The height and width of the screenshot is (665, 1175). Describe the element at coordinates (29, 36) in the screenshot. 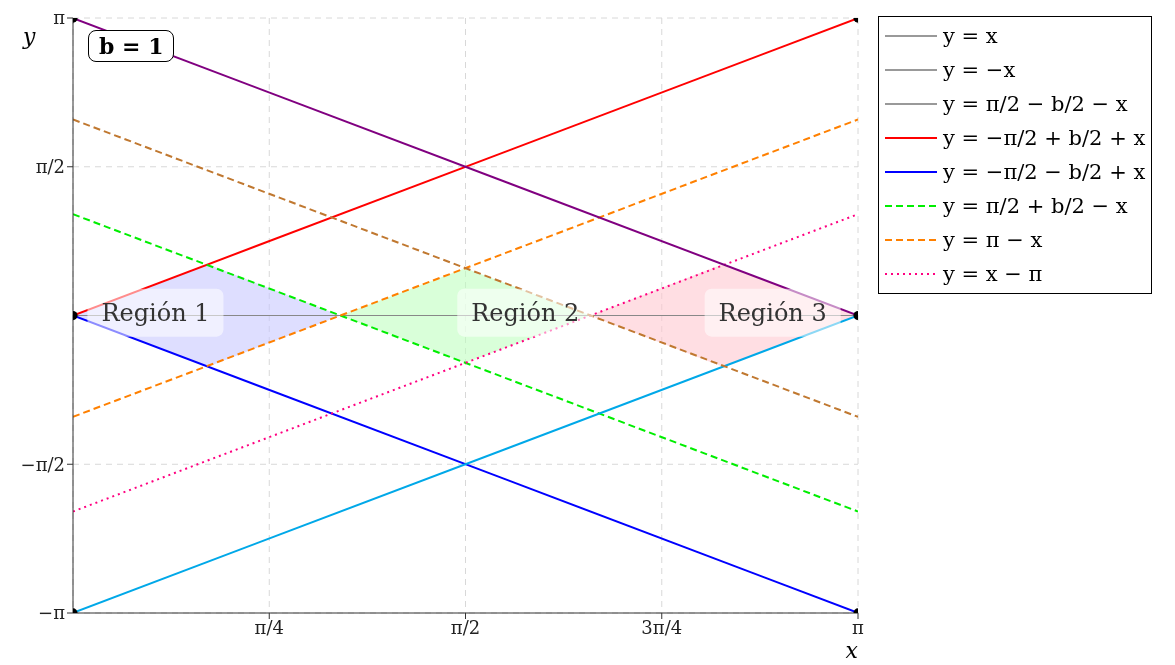

I see `y-axis-title: y` at that location.